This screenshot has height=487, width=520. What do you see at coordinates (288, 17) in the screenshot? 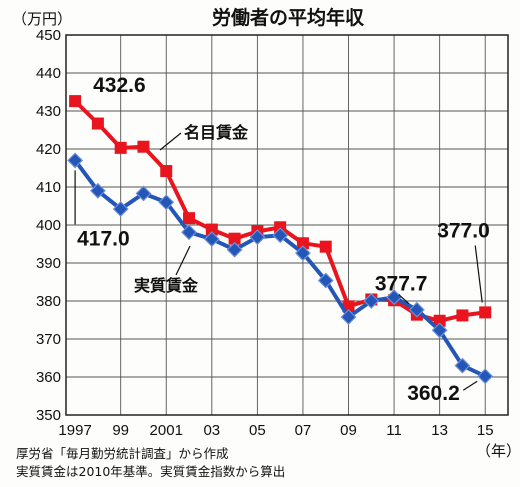
I see `chart-title: 労働者の平均年収` at bounding box center [288, 17].